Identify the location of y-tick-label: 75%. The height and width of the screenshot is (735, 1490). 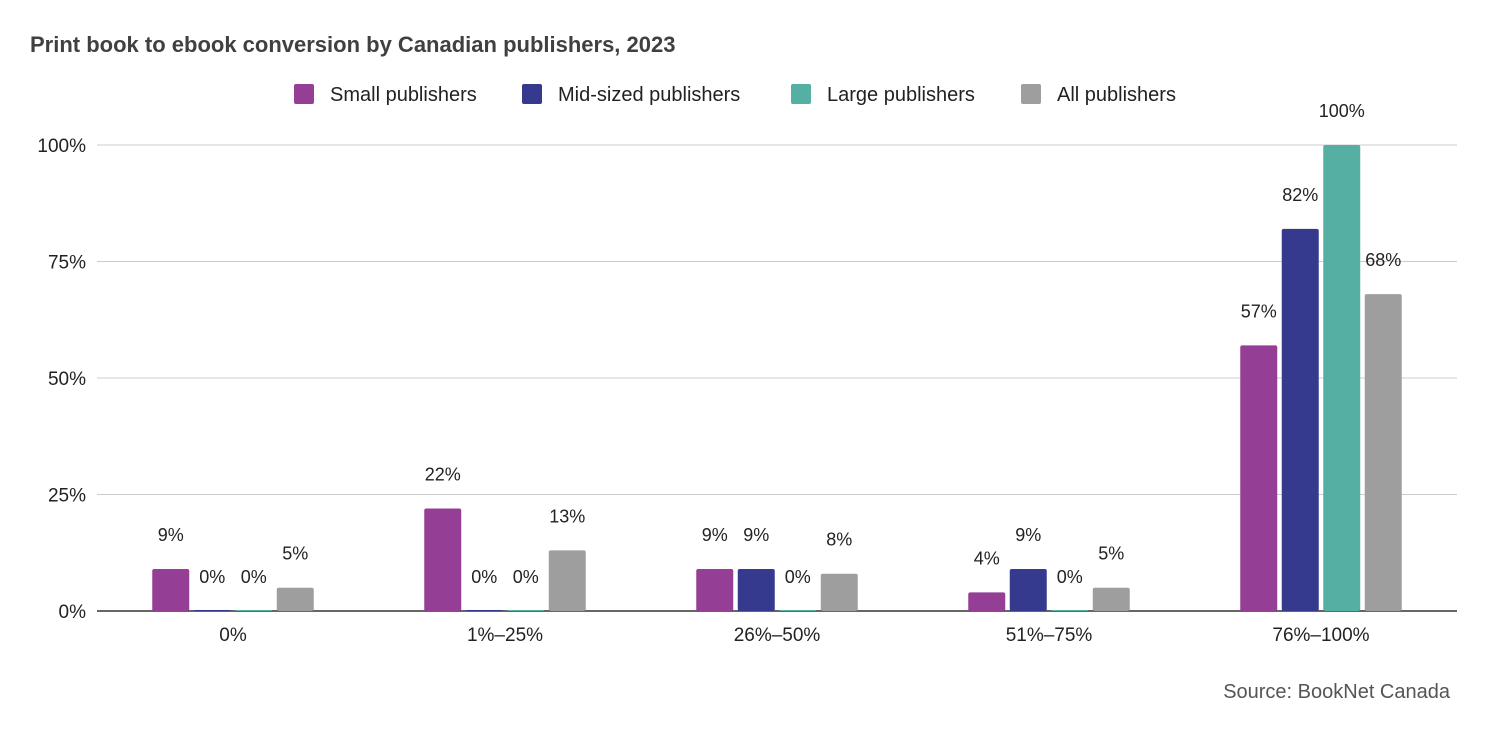
(67, 263).